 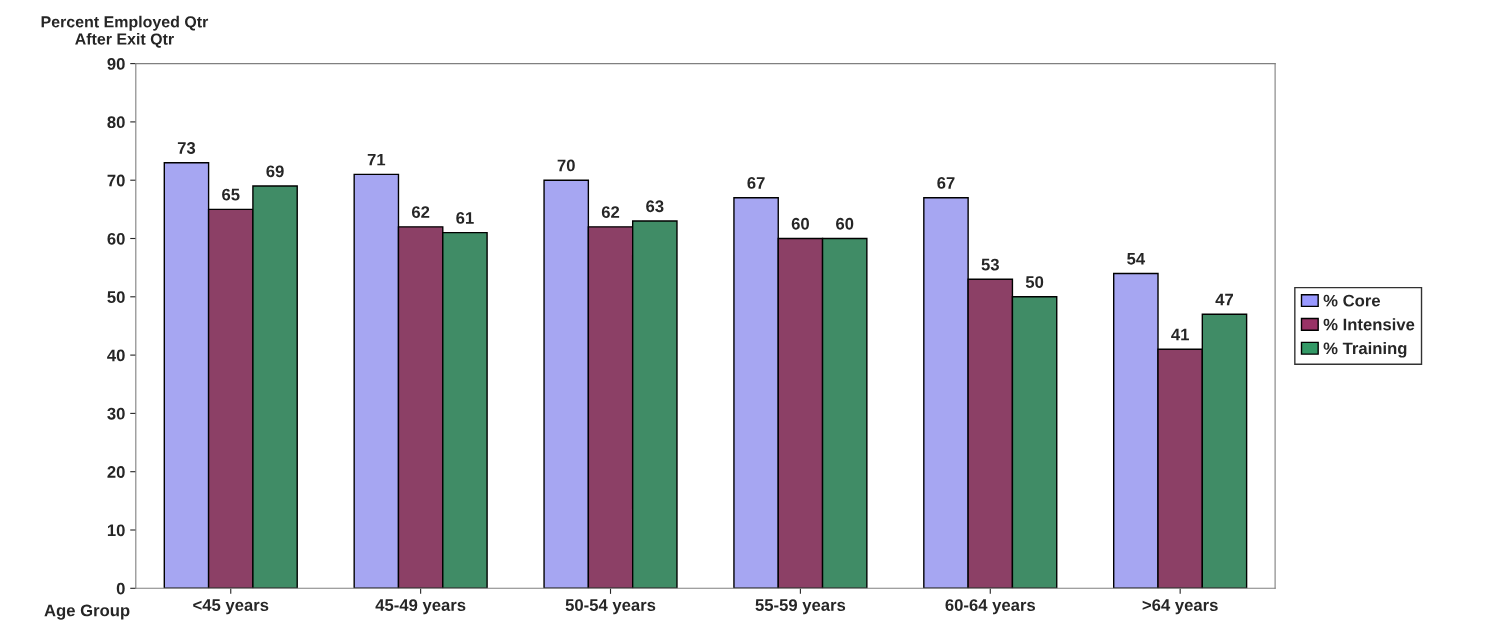 What do you see at coordinates (116, 413) in the screenshot?
I see `y-tick-label: 30` at bounding box center [116, 413].